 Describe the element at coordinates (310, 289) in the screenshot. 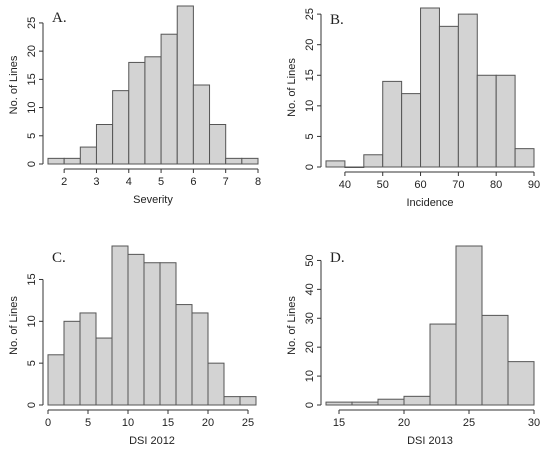

I see `y-tick-label: 40` at that location.